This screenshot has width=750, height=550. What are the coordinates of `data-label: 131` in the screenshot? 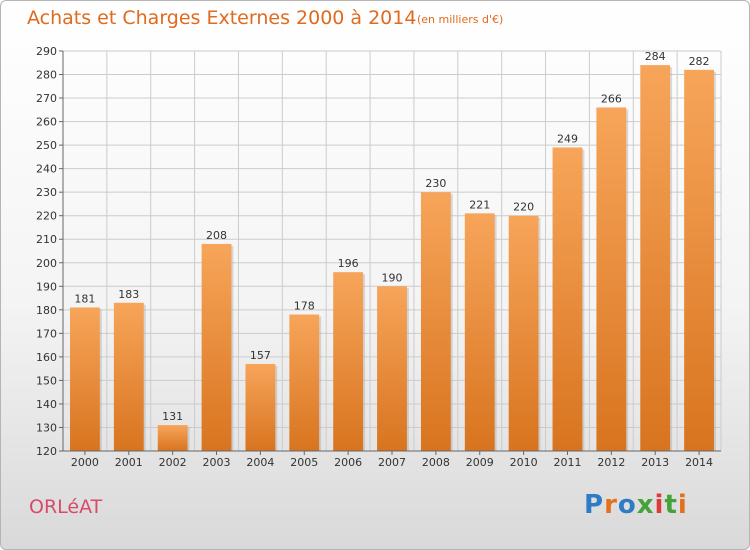 It's located at (172, 416).